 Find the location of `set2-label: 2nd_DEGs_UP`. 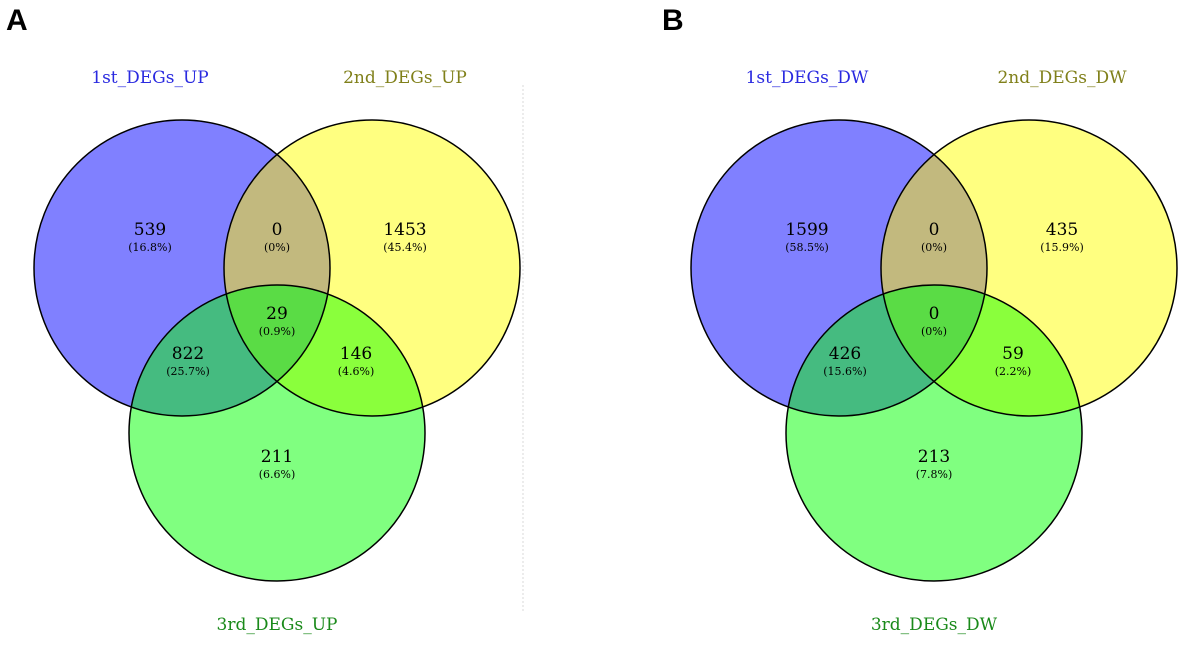

set2-label: 2nd_DEGs_UP is located at coordinates (405, 78).